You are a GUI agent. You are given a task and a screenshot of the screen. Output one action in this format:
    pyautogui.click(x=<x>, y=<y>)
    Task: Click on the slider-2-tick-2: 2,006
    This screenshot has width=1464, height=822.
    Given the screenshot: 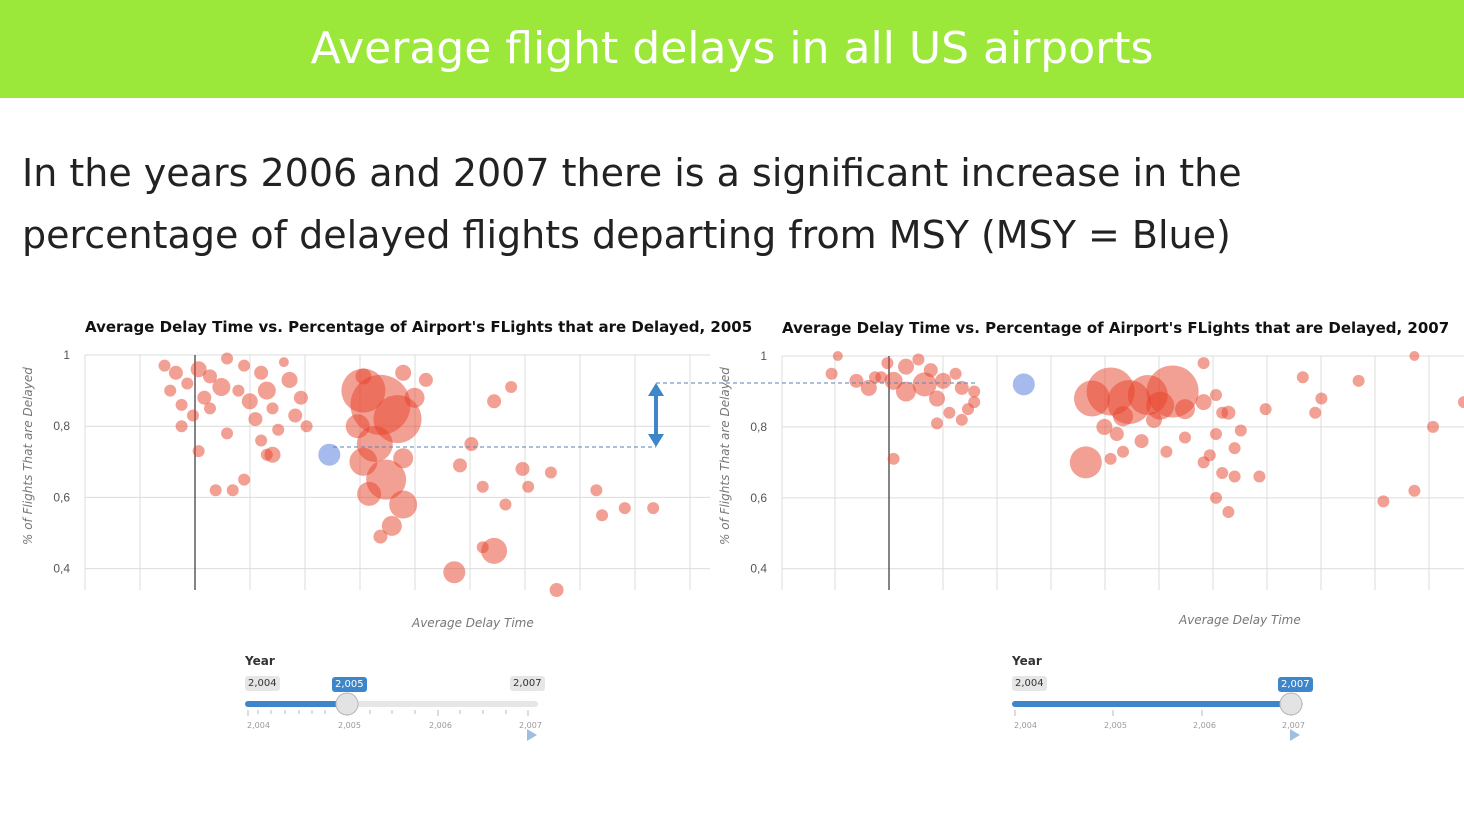 What is the action you would take?
    pyautogui.click(x=1204, y=725)
    